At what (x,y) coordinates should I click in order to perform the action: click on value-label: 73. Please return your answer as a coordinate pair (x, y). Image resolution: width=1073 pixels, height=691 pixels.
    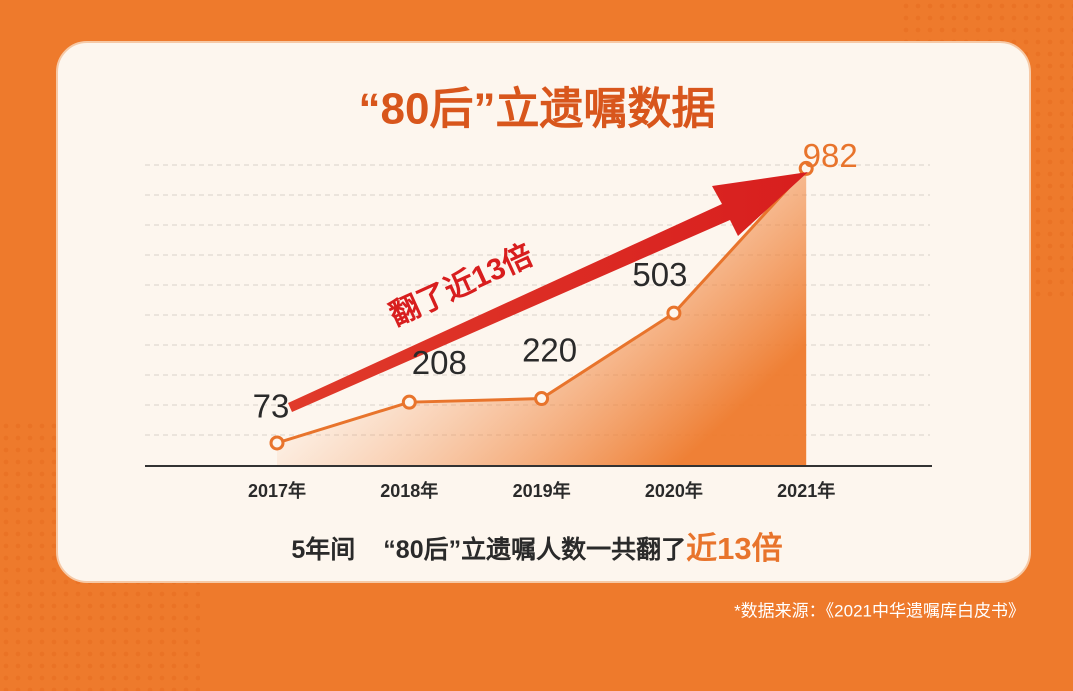
    Looking at the image, I should click on (271, 406).